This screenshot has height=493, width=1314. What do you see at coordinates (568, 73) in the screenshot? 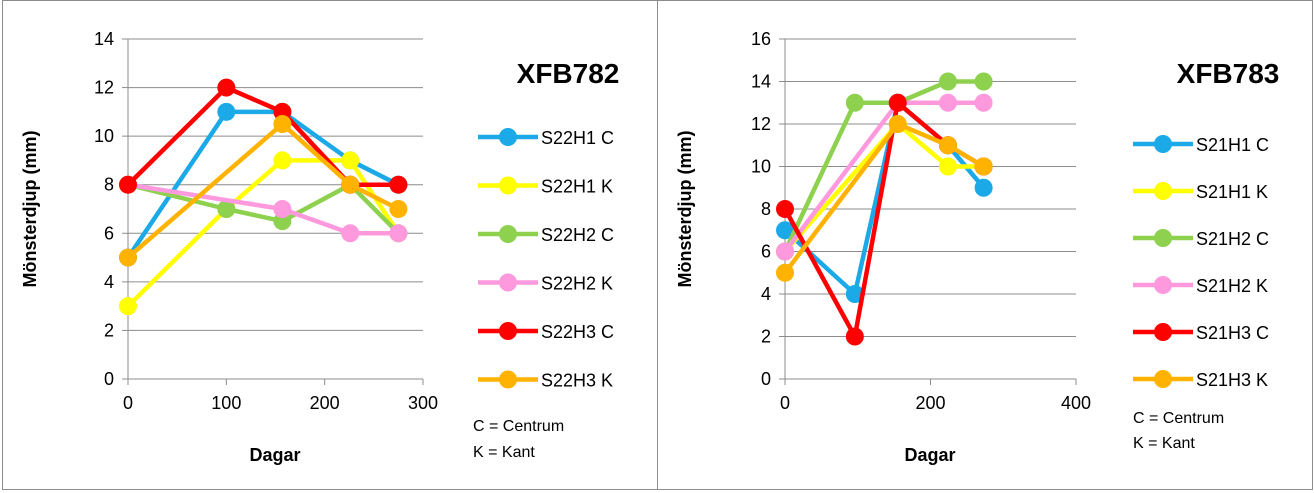
I see `chart-title: XFB782` at bounding box center [568, 73].